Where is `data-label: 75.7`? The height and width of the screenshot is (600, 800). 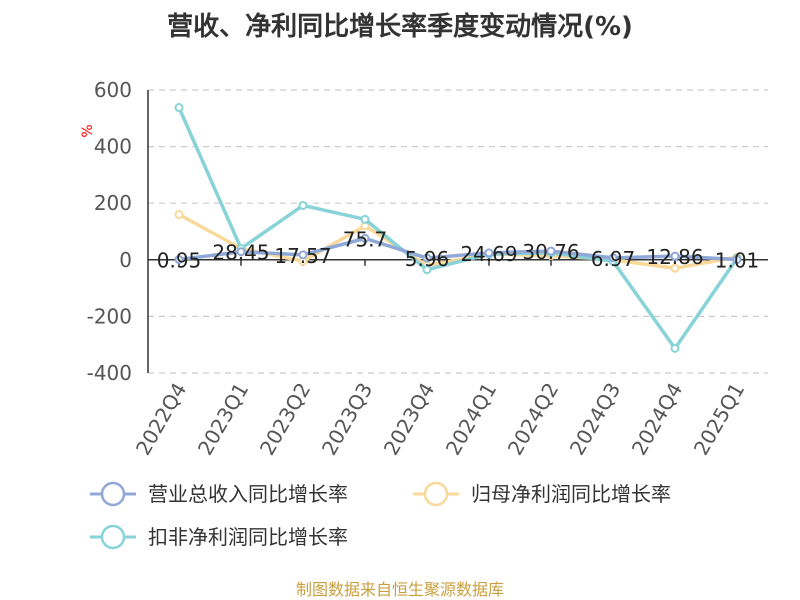
data-label: 75.7 is located at coordinates (365, 239).